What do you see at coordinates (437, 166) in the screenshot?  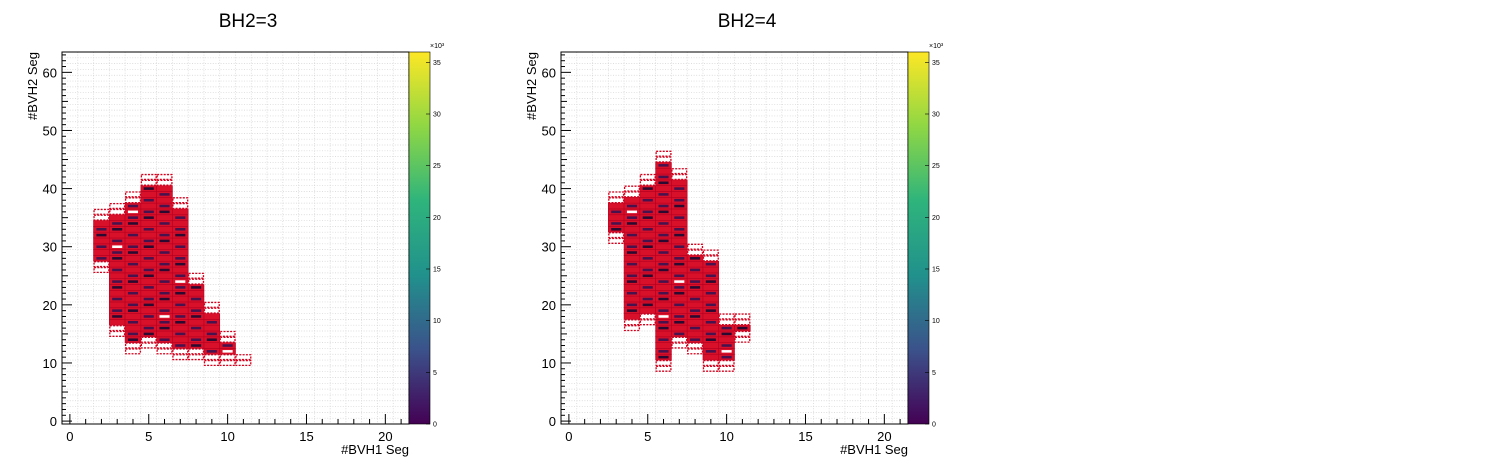 I see `colorbar-tick-label: 25` at bounding box center [437, 166].